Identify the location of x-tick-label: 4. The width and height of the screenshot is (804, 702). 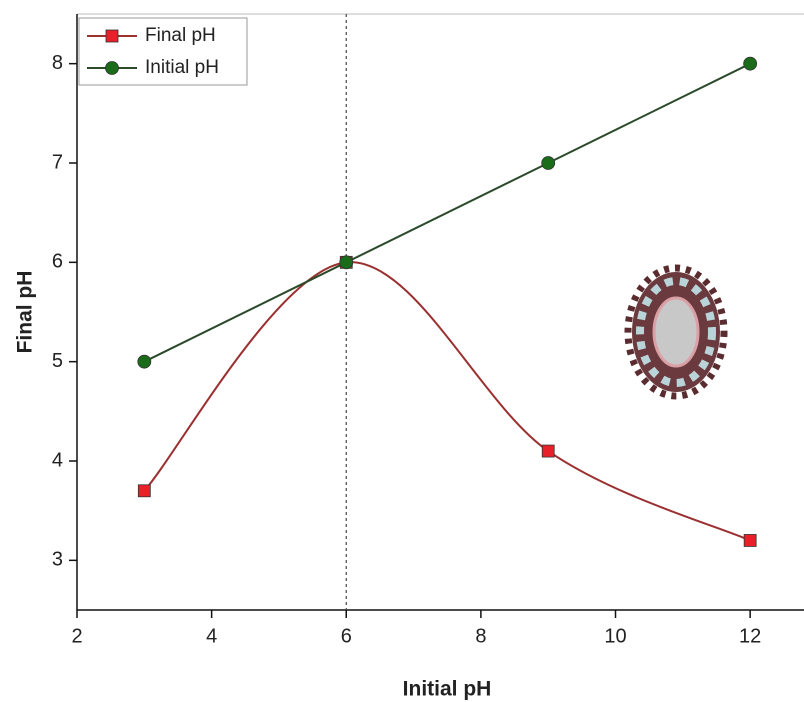
(211, 636).